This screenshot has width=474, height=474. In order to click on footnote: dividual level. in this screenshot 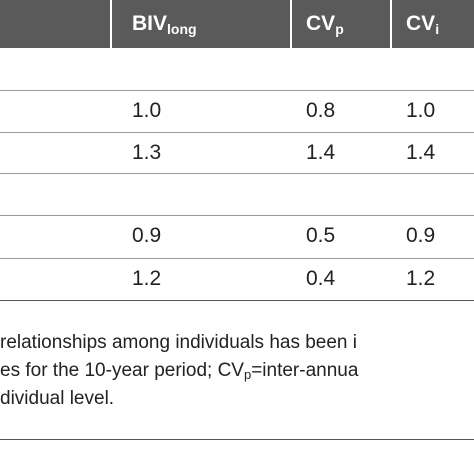, I will do `click(57, 398)`.